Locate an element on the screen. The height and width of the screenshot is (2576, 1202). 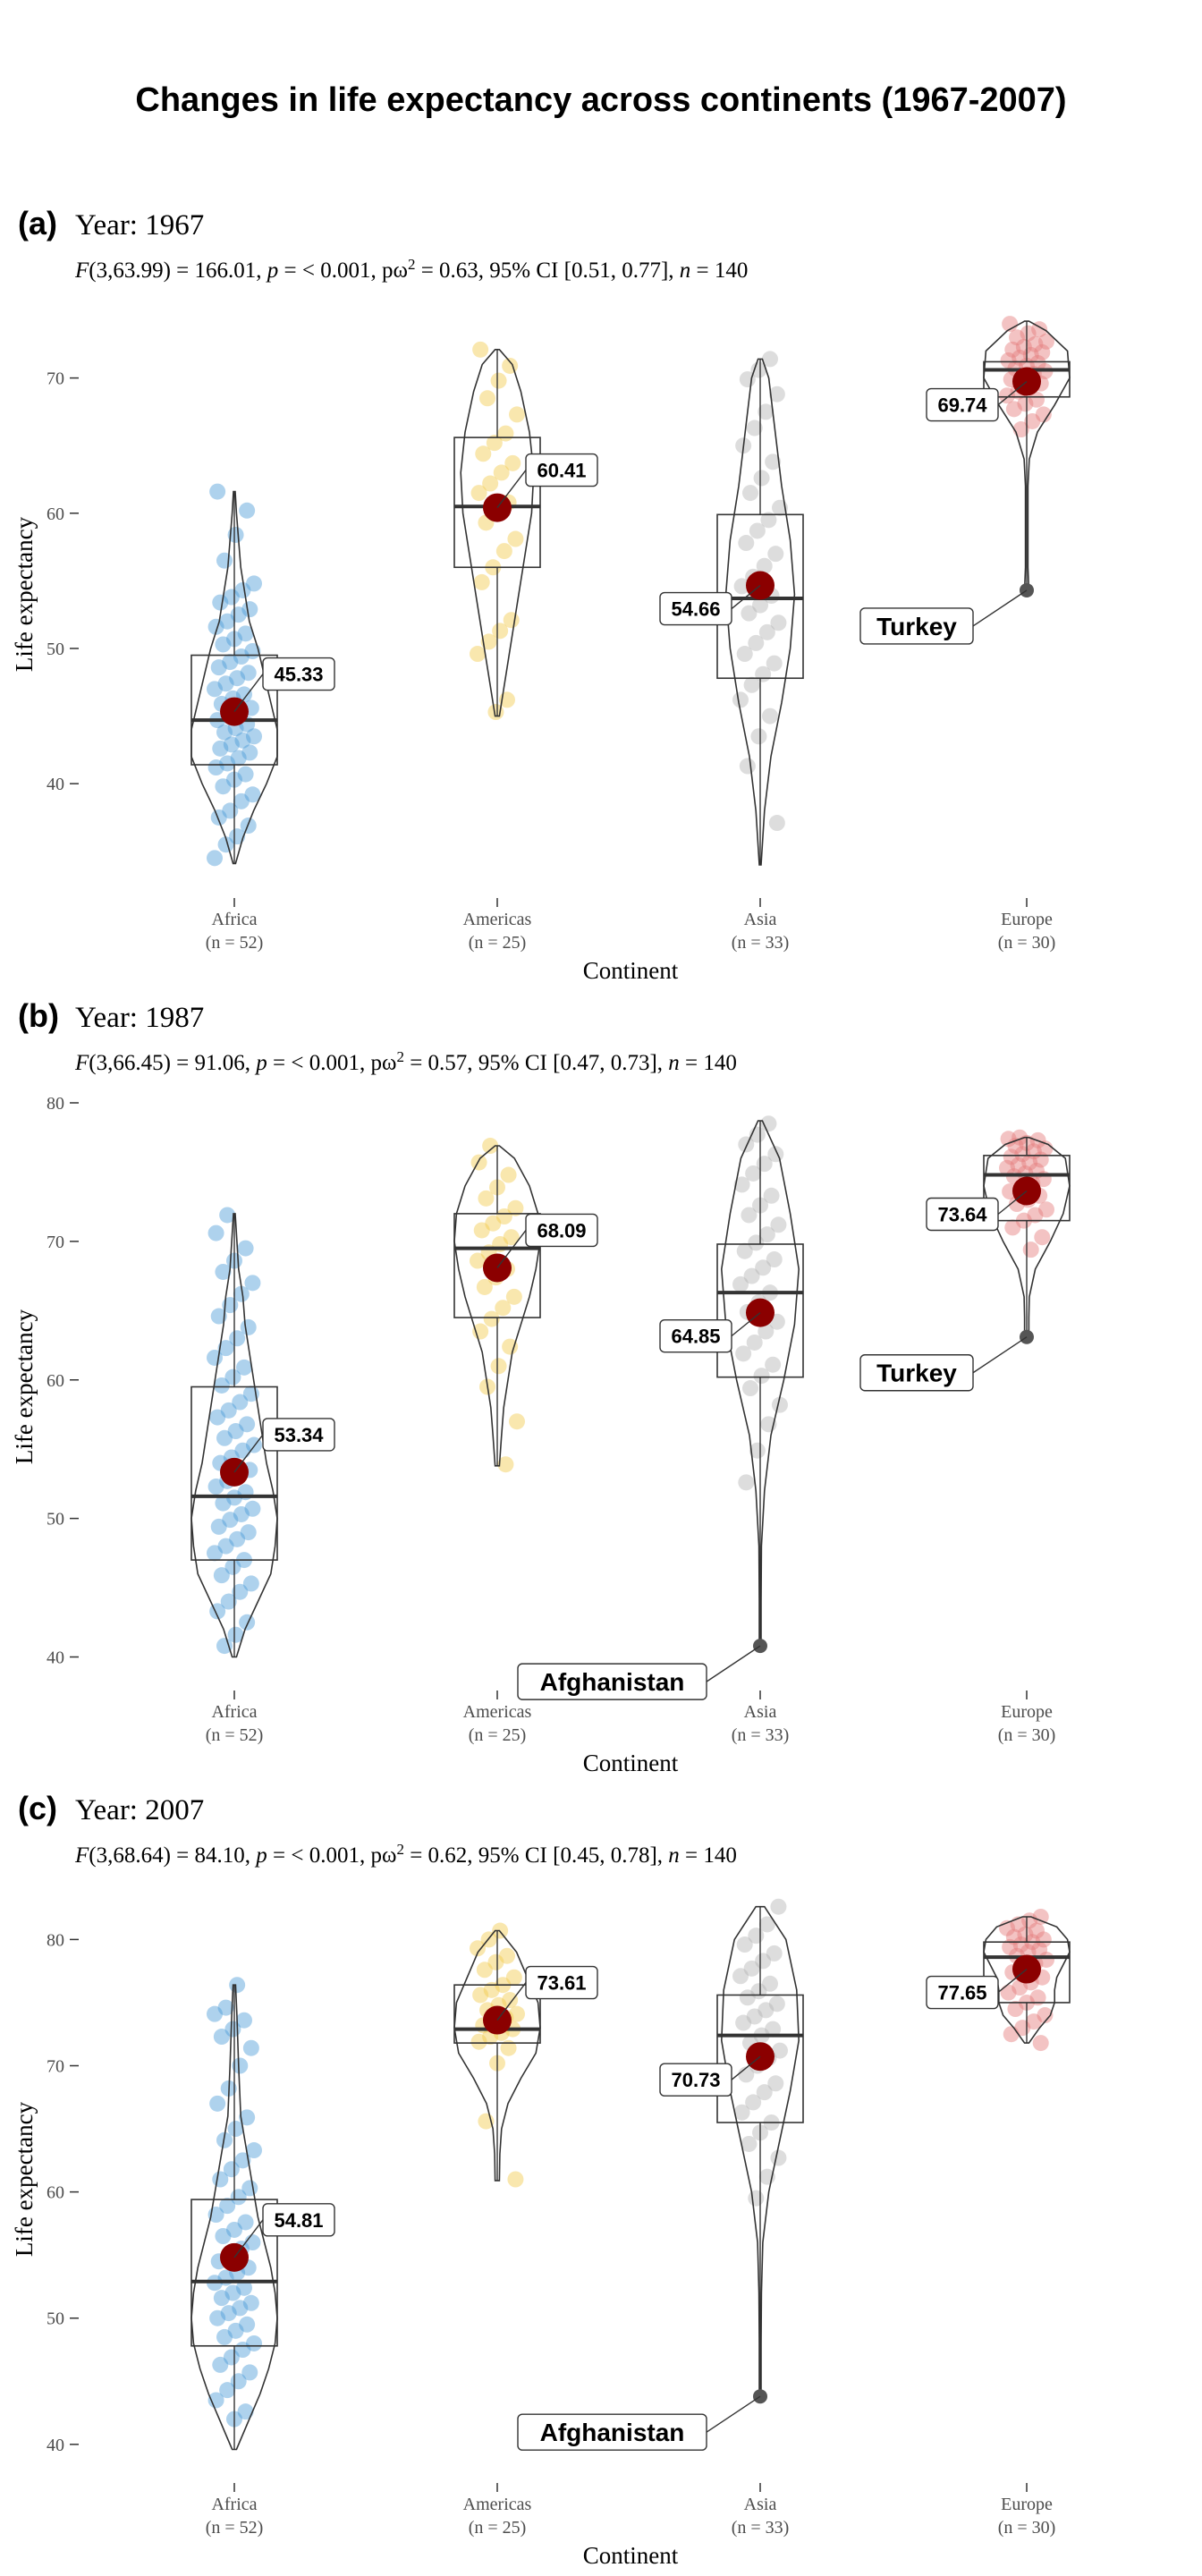
x-axis-label: Continent is located at coordinates (631, 1763).